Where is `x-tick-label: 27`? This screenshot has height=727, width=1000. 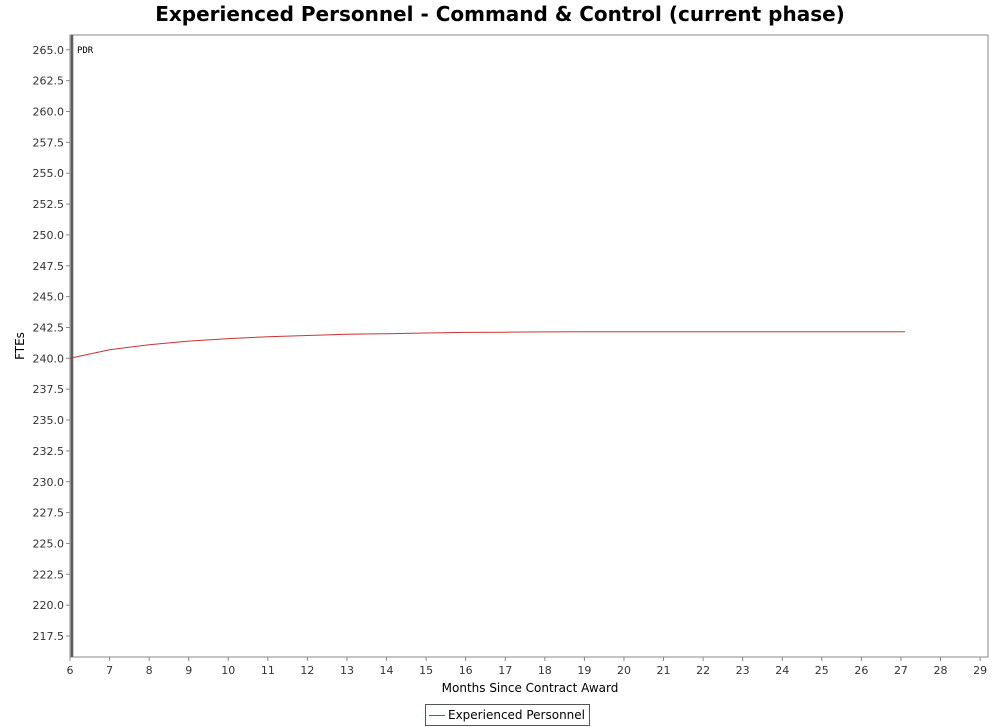 x-tick-label: 27 is located at coordinates (901, 670).